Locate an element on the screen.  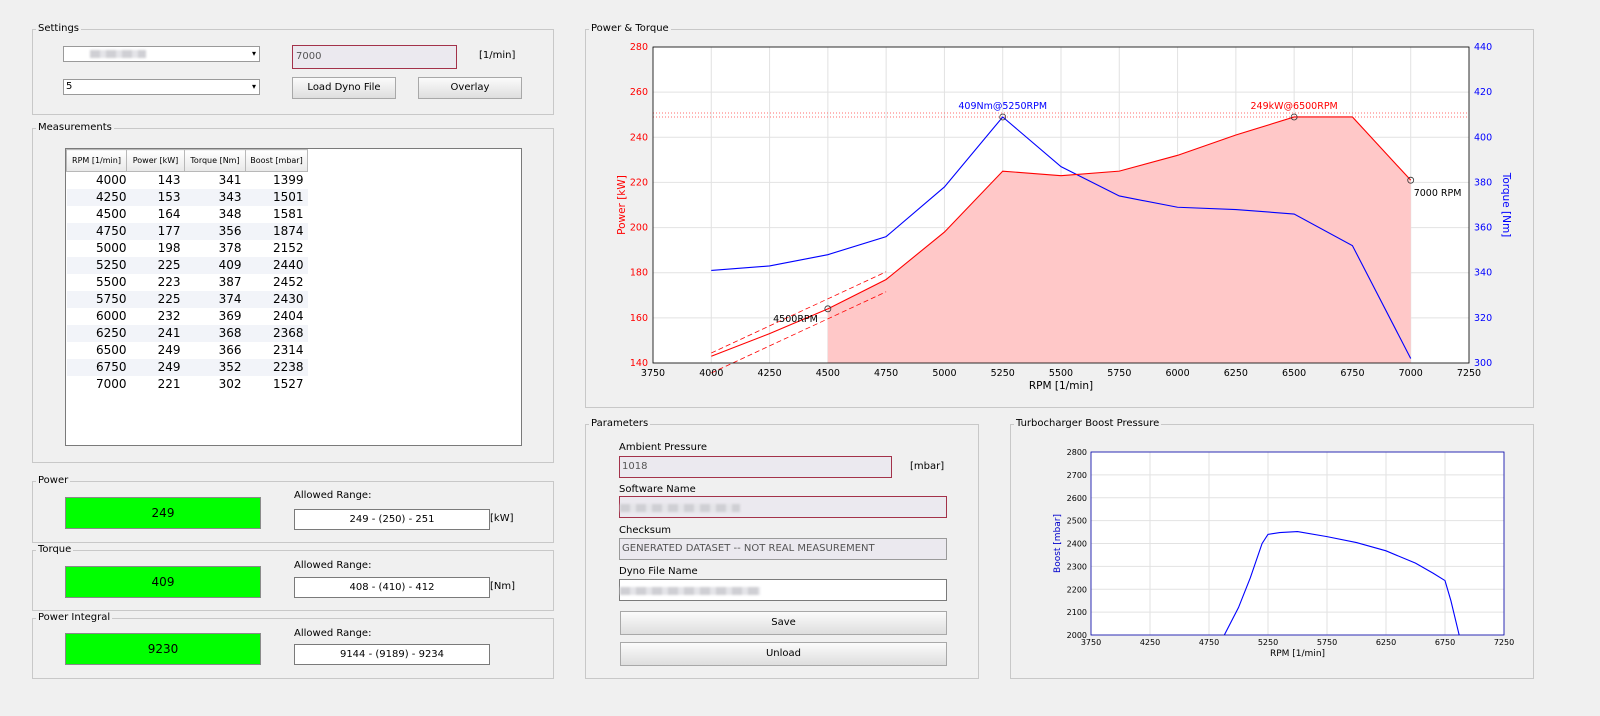
y-tick-label: 2600 is located at coordinates (1077, 498).